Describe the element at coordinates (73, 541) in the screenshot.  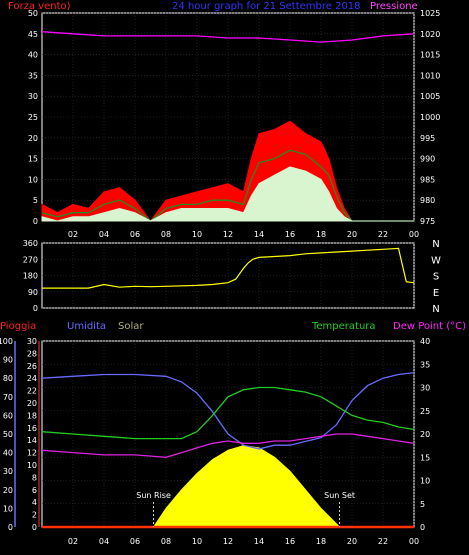
I see `panel3-x-tick: 02` at that location.